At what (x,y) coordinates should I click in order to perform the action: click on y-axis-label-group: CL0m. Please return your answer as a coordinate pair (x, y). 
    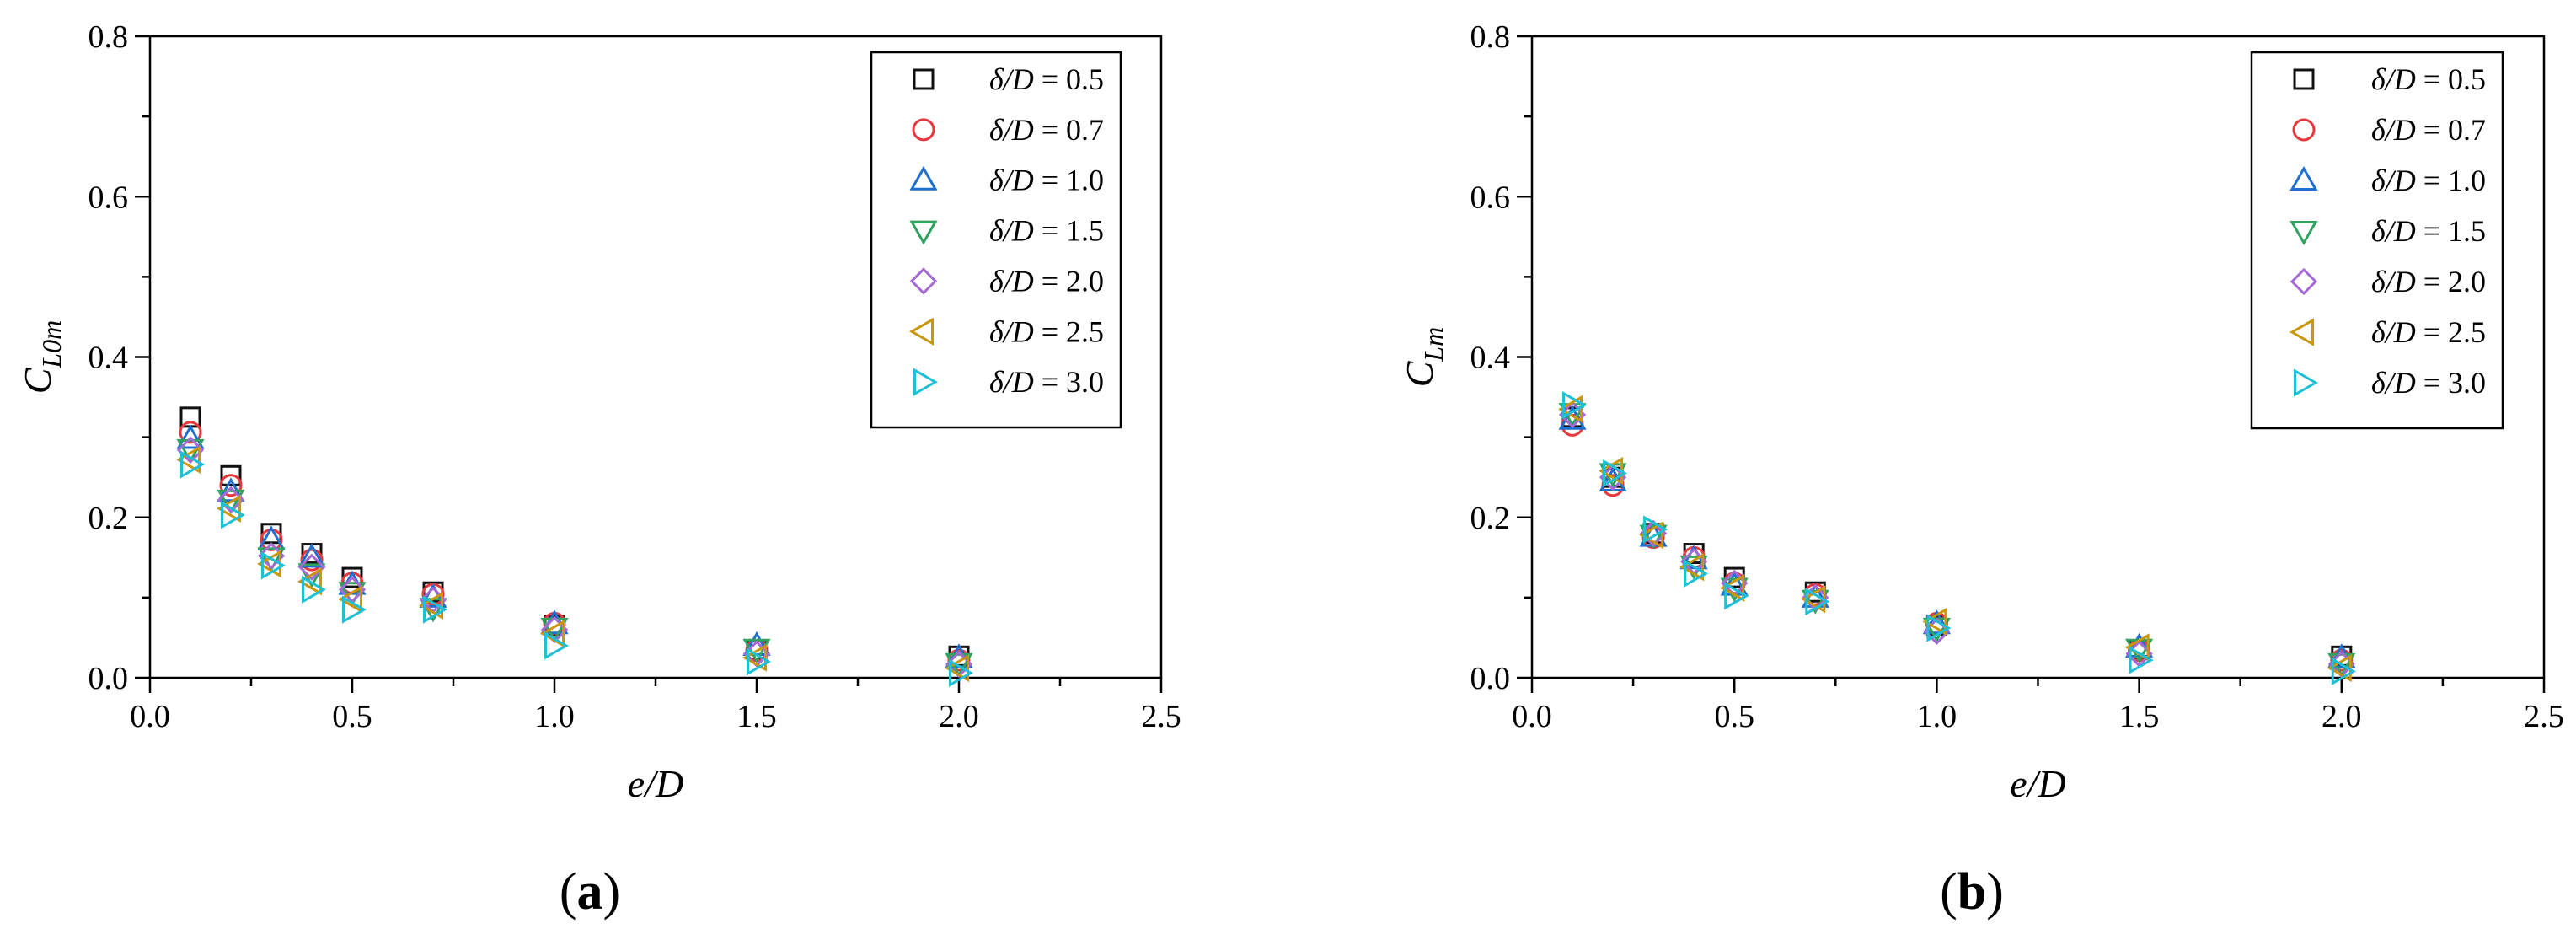
    Looking at the image, I should click on (41, 357).